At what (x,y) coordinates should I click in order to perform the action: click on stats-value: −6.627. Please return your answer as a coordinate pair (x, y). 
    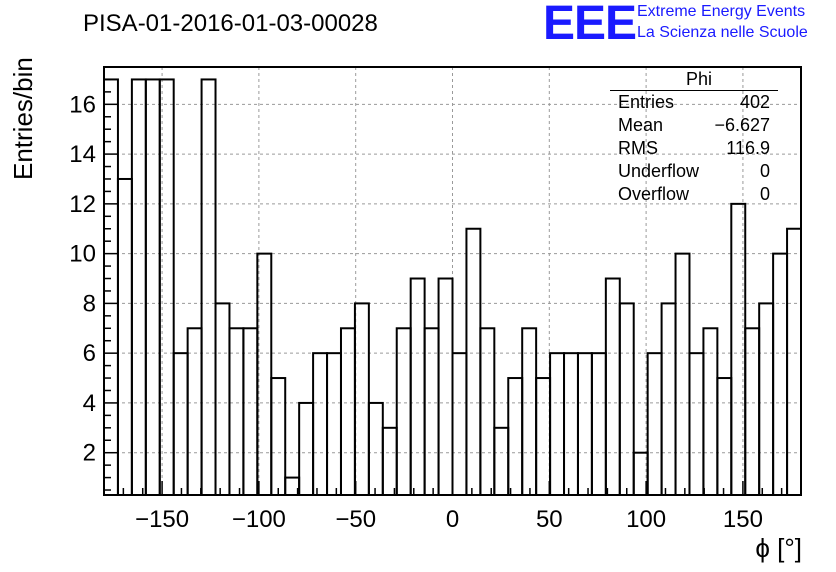
    Looking at the image, I should click on (742, 125).